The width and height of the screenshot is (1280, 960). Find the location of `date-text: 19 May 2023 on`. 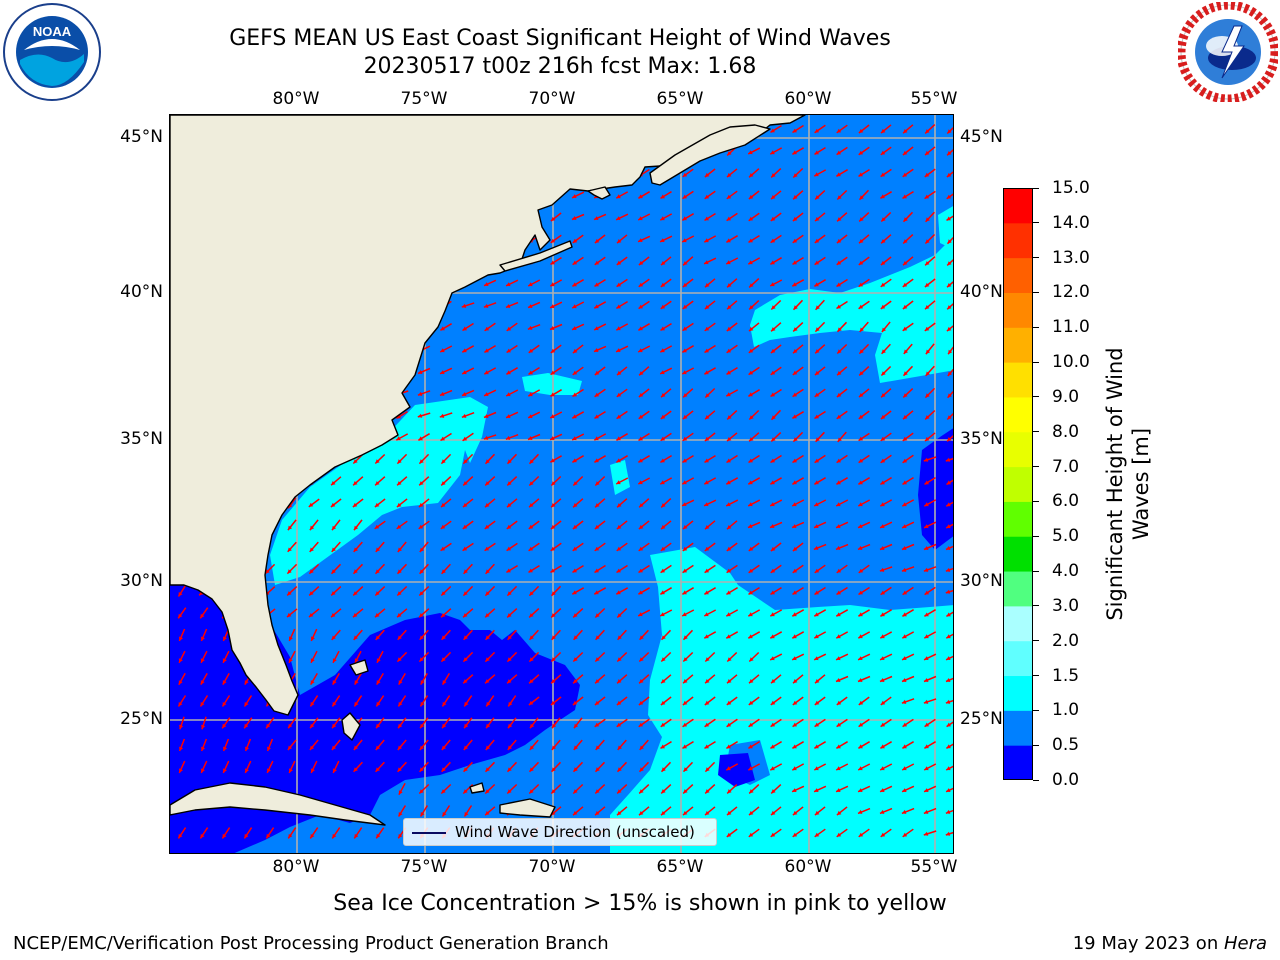

date-text: 19 May 2023 on is located at coordinates (1148, 943).